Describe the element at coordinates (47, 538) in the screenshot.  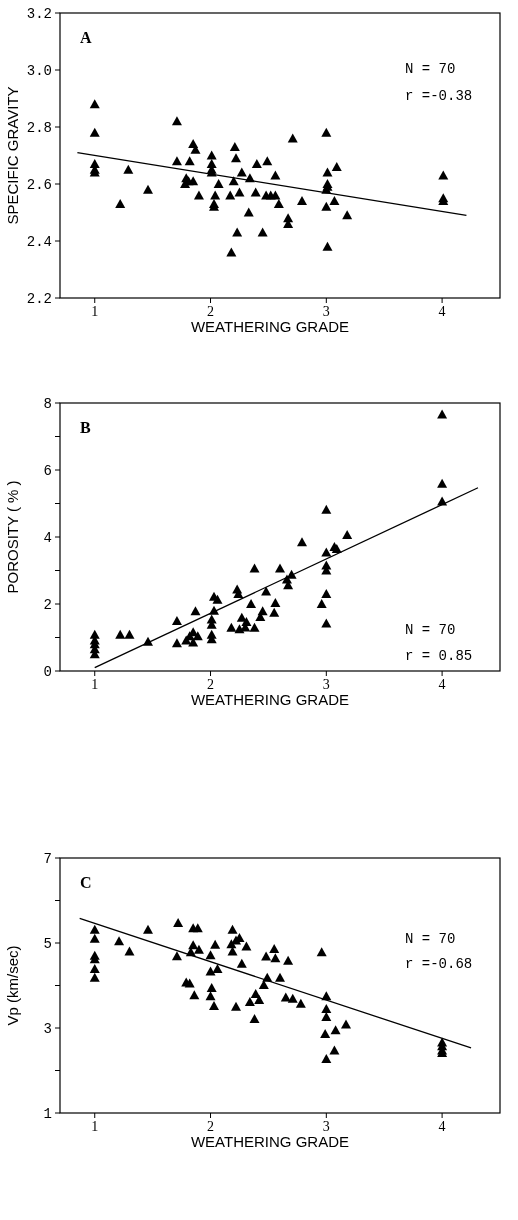
I see `y-tick-label: 4` at that location.